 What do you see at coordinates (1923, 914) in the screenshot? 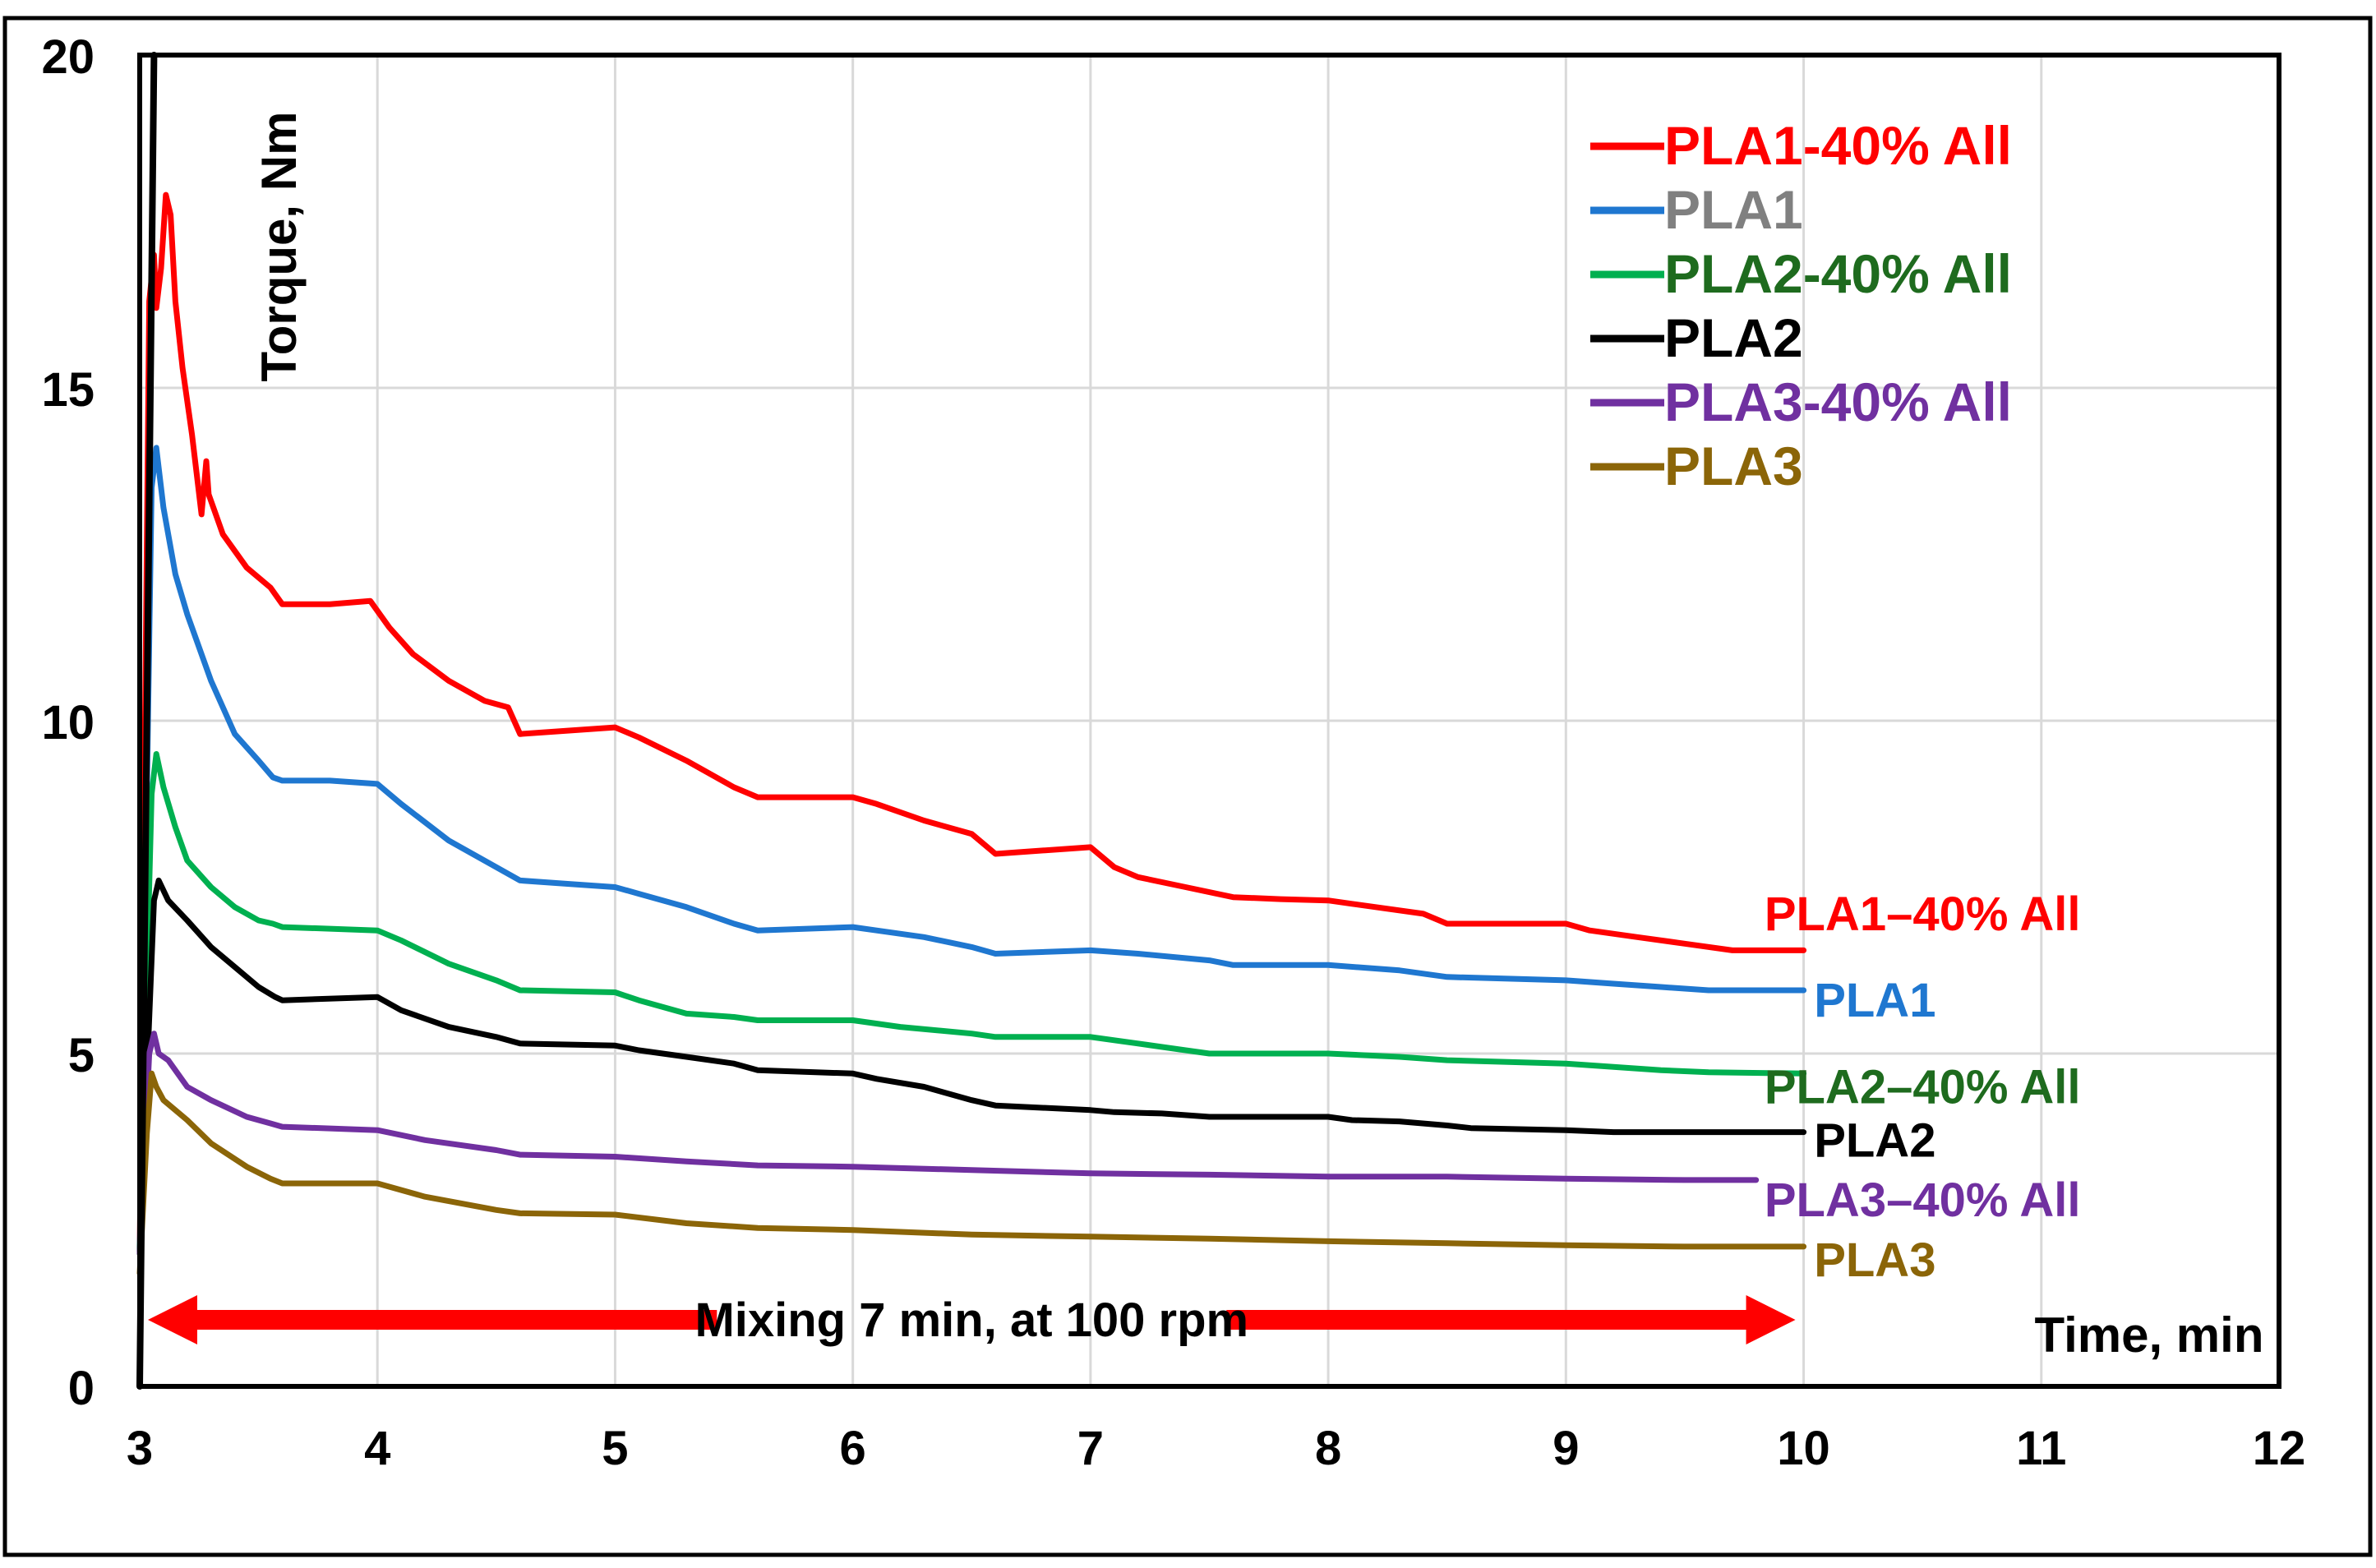
I see `series-end-label: PLA1–40% All` at bounding box center [1923, 914].